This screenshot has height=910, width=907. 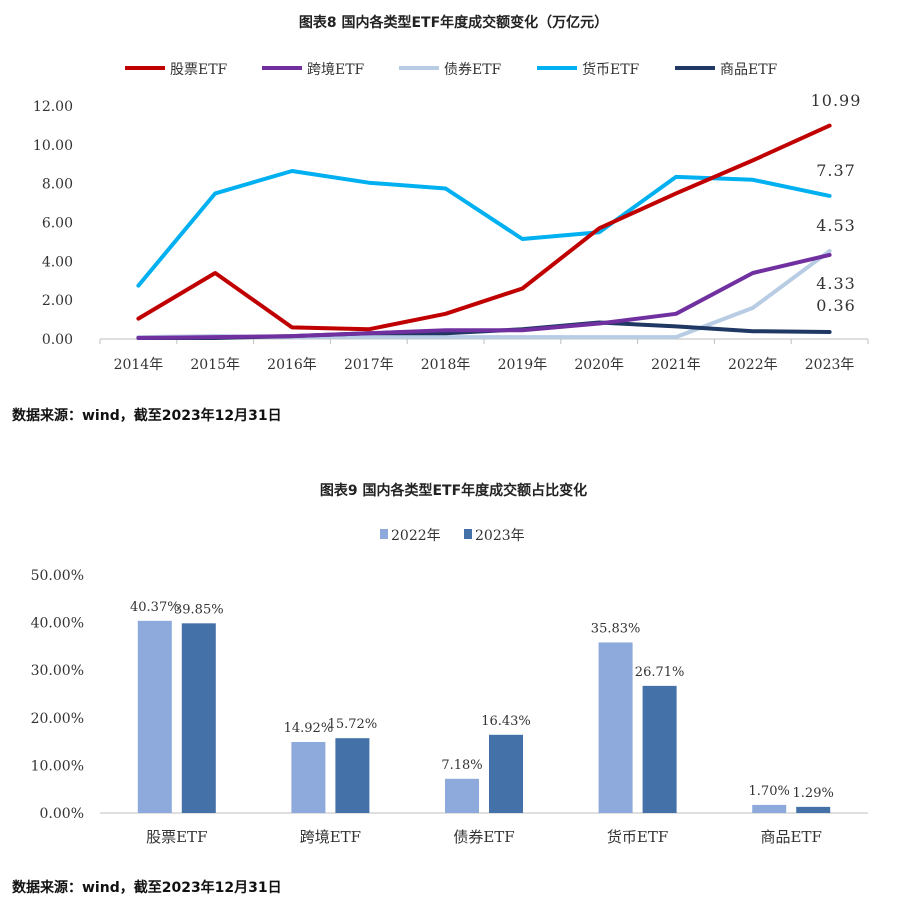 I want to click on x-tick-label: 商品ETF, so click(x=791, y=837).